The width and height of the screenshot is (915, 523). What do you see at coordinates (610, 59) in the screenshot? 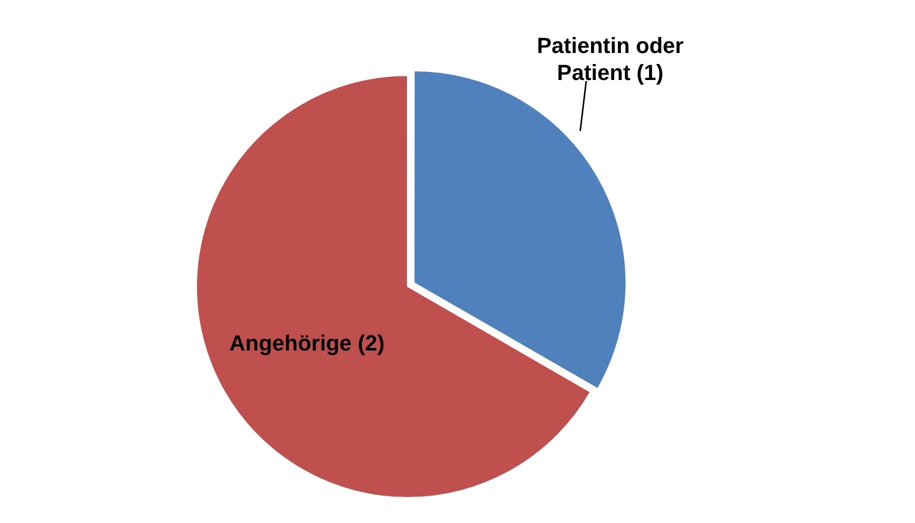
I see `slice-label: Patientin oder Patient (1)` at bounding box center [610, 59].